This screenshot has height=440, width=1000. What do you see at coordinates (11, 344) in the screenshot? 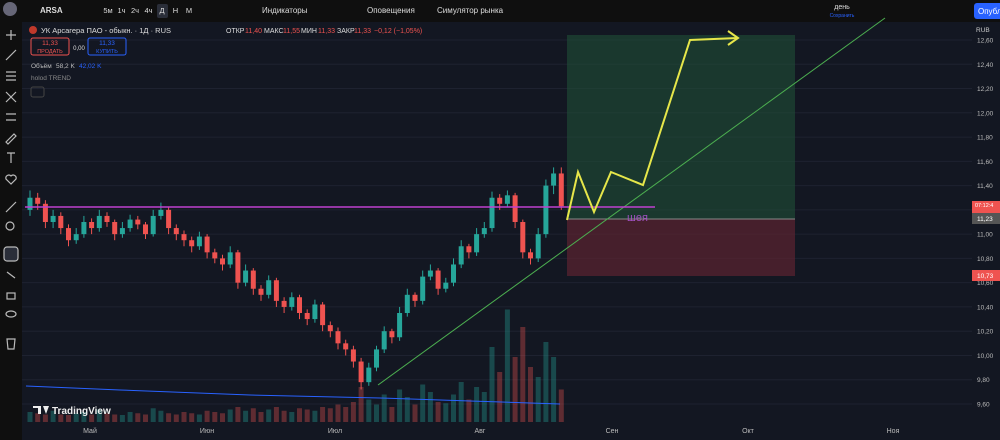
I see `tool-trash` at bounding box center [11, 344].